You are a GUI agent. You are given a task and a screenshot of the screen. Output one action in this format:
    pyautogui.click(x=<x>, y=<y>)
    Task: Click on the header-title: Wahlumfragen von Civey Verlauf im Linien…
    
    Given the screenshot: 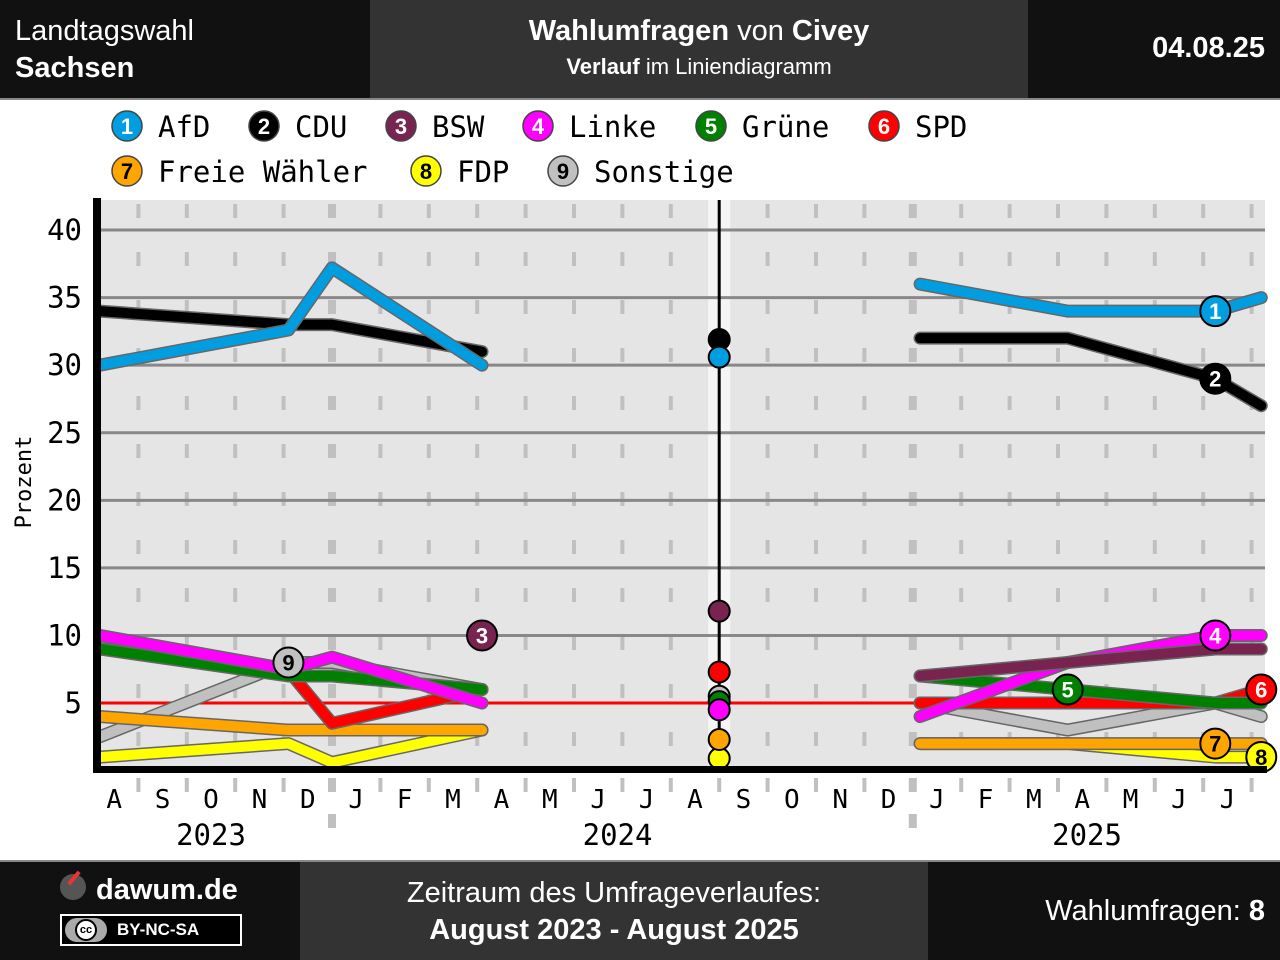 What is the action you would take?
    pyautogui.click(x=699, y=49)
    